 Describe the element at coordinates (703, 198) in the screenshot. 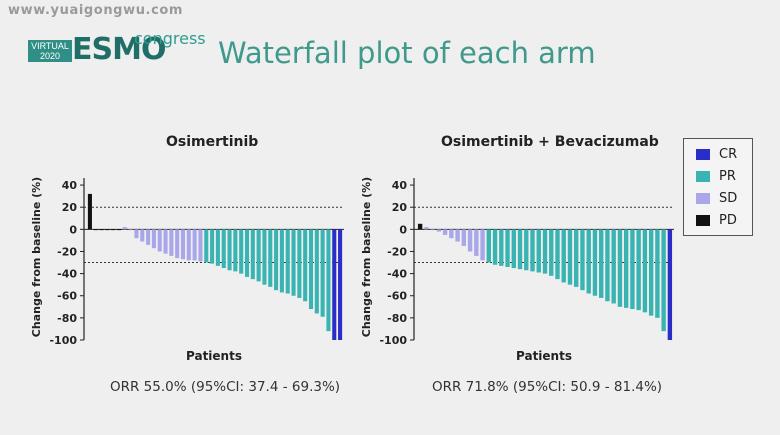

I see `legend-swatch-sd` at that location.